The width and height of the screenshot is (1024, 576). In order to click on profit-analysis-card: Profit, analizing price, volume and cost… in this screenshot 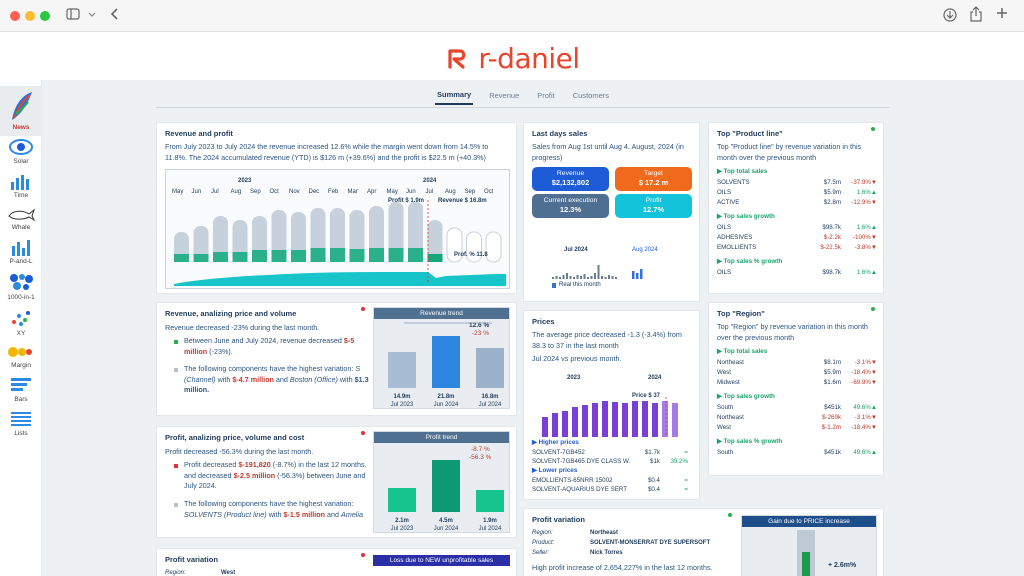, I will do `click(336, 482)`.